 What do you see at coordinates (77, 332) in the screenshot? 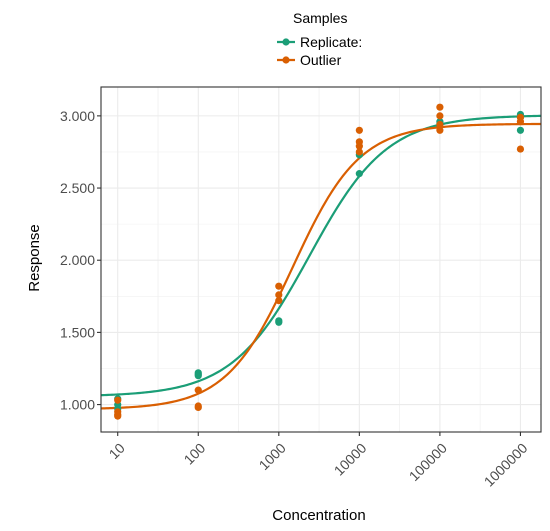
I see `y-tick-label: 1.500` at bounding box center [77, 332].